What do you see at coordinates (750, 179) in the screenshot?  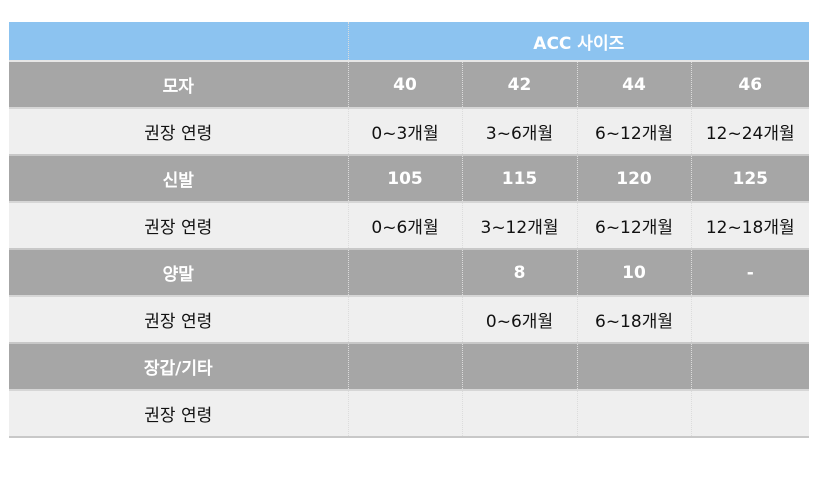 I see `size-cell: 125` at bounding box center [750, 179].